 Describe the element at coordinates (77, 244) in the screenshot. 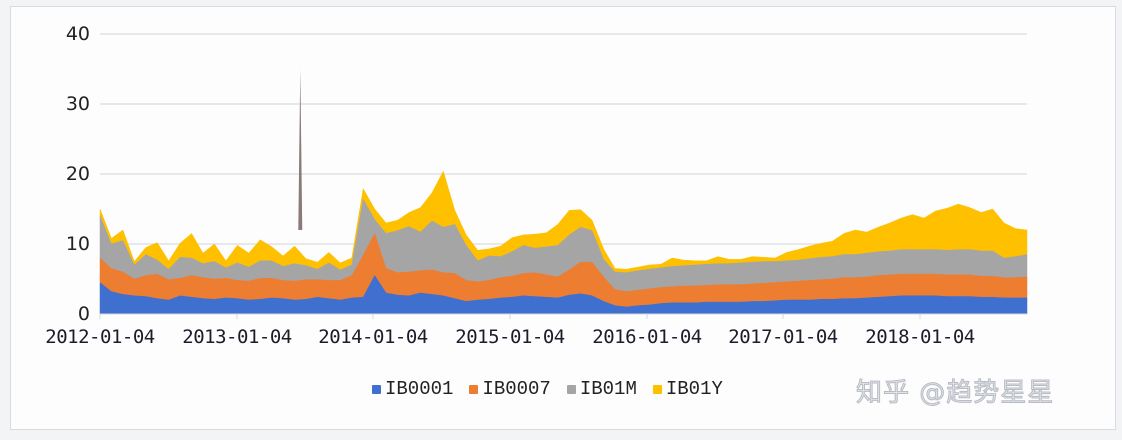

I see `y-tick-10: 10` at that location.